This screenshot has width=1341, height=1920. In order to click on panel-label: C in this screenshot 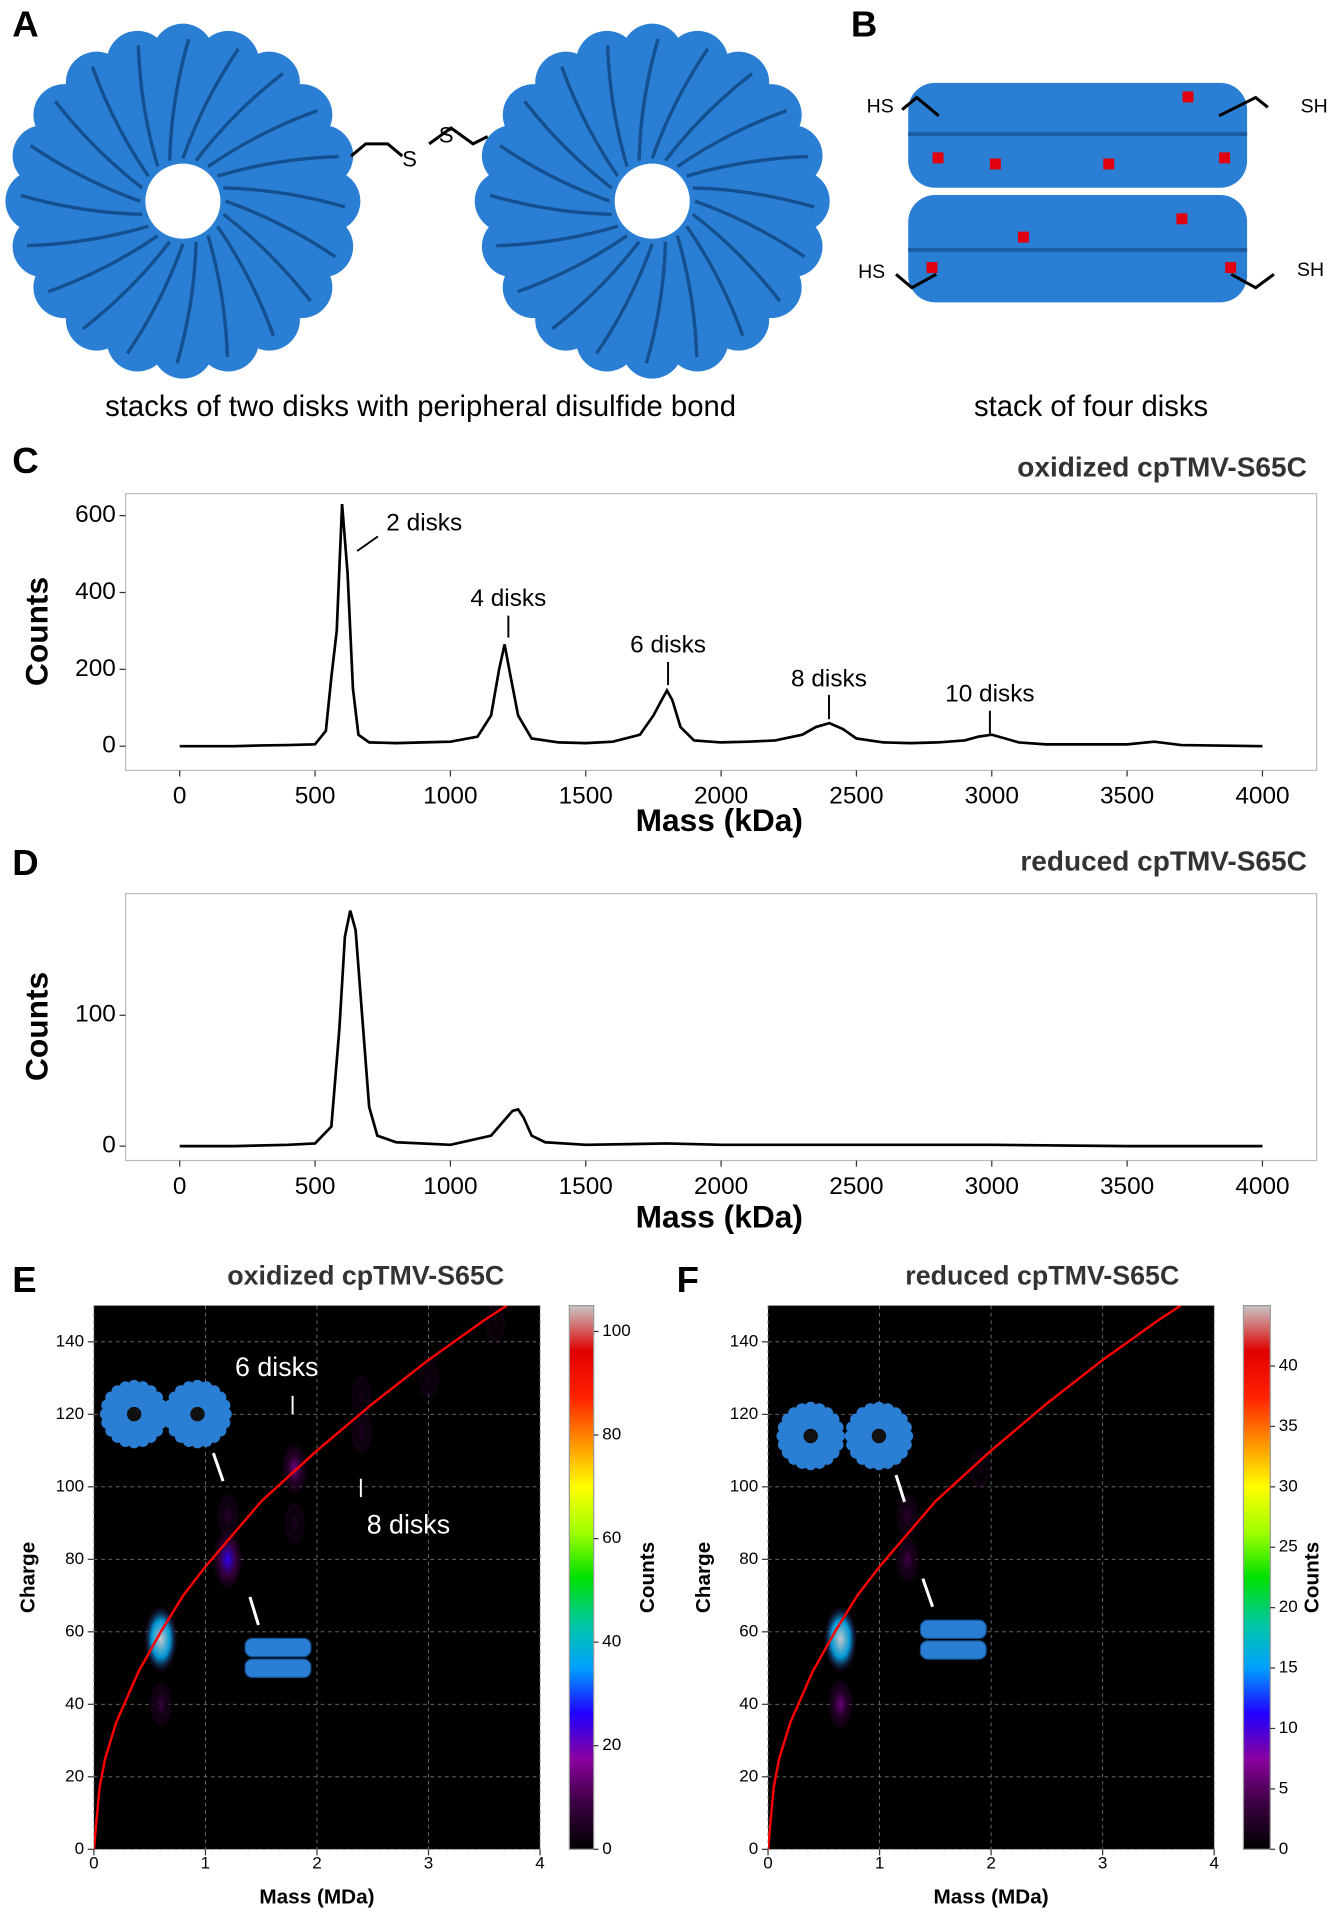, I will do `click(25, 460)`.